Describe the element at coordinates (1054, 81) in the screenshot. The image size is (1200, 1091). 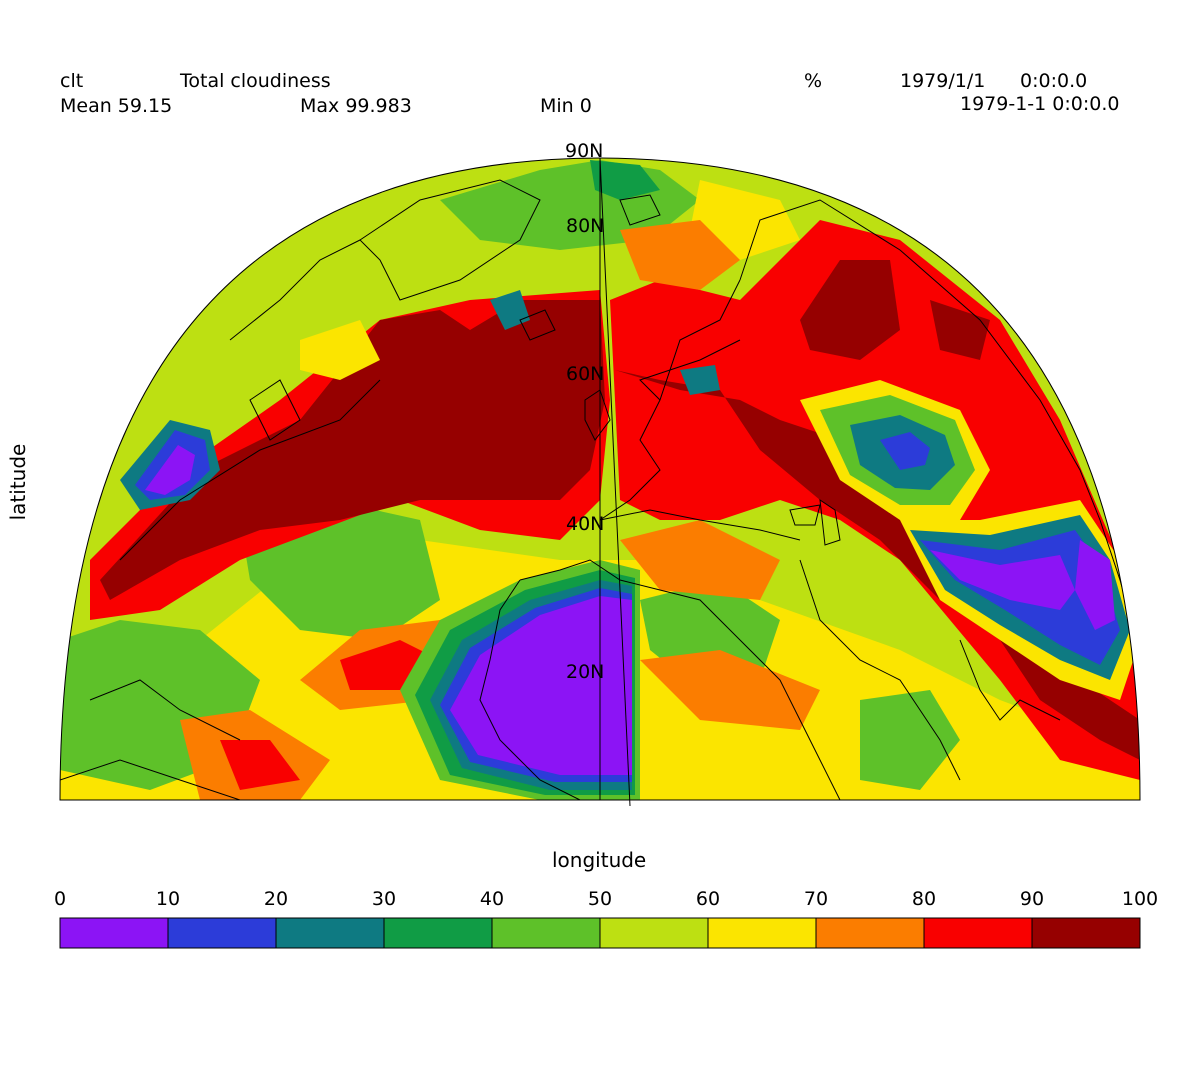
I see `time-label: 0:0:0.0` at that location.